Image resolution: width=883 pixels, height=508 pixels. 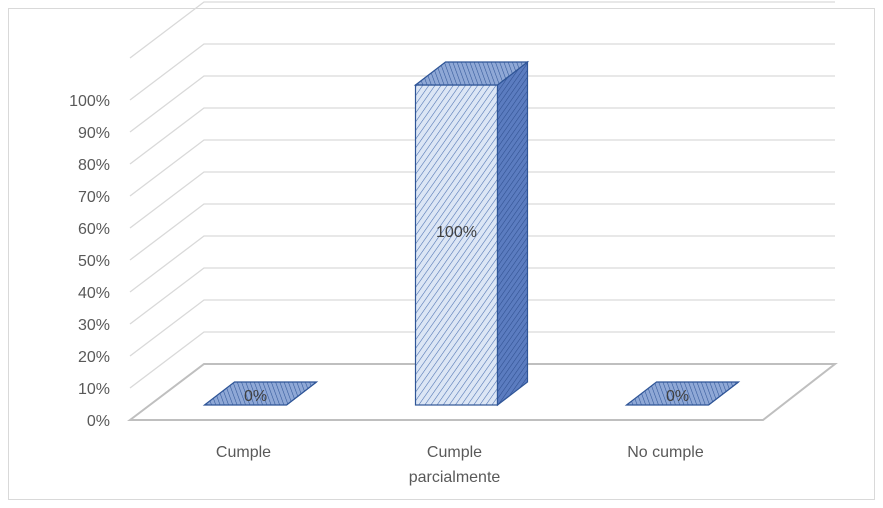 What do you see at coordinates (89, 101) in the screenshot?
I see `y-tick-label: 100%` at bounding box center [89, 101].